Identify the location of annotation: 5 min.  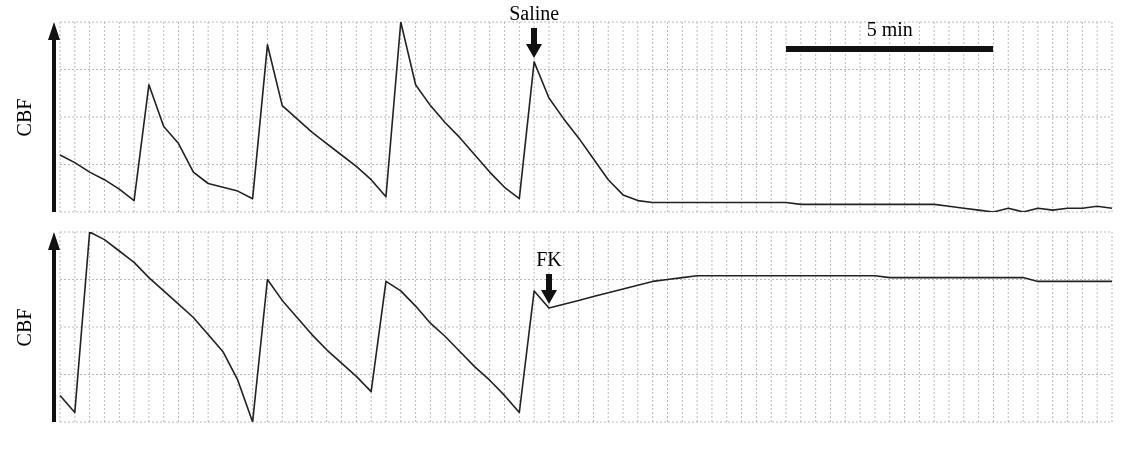
(889, 29).